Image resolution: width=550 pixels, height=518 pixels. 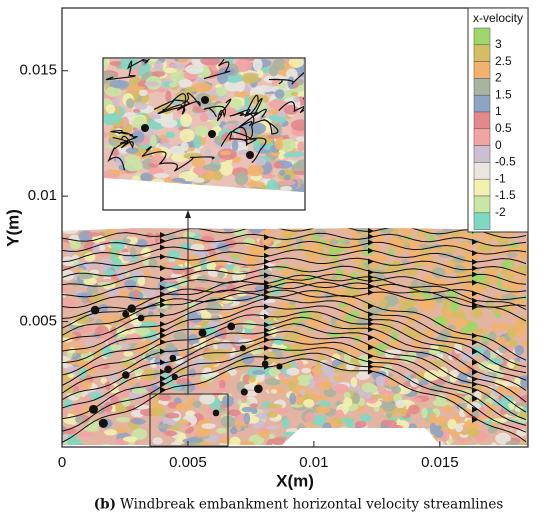 I want to click on inset-streamline, so click(x=246, y=105).